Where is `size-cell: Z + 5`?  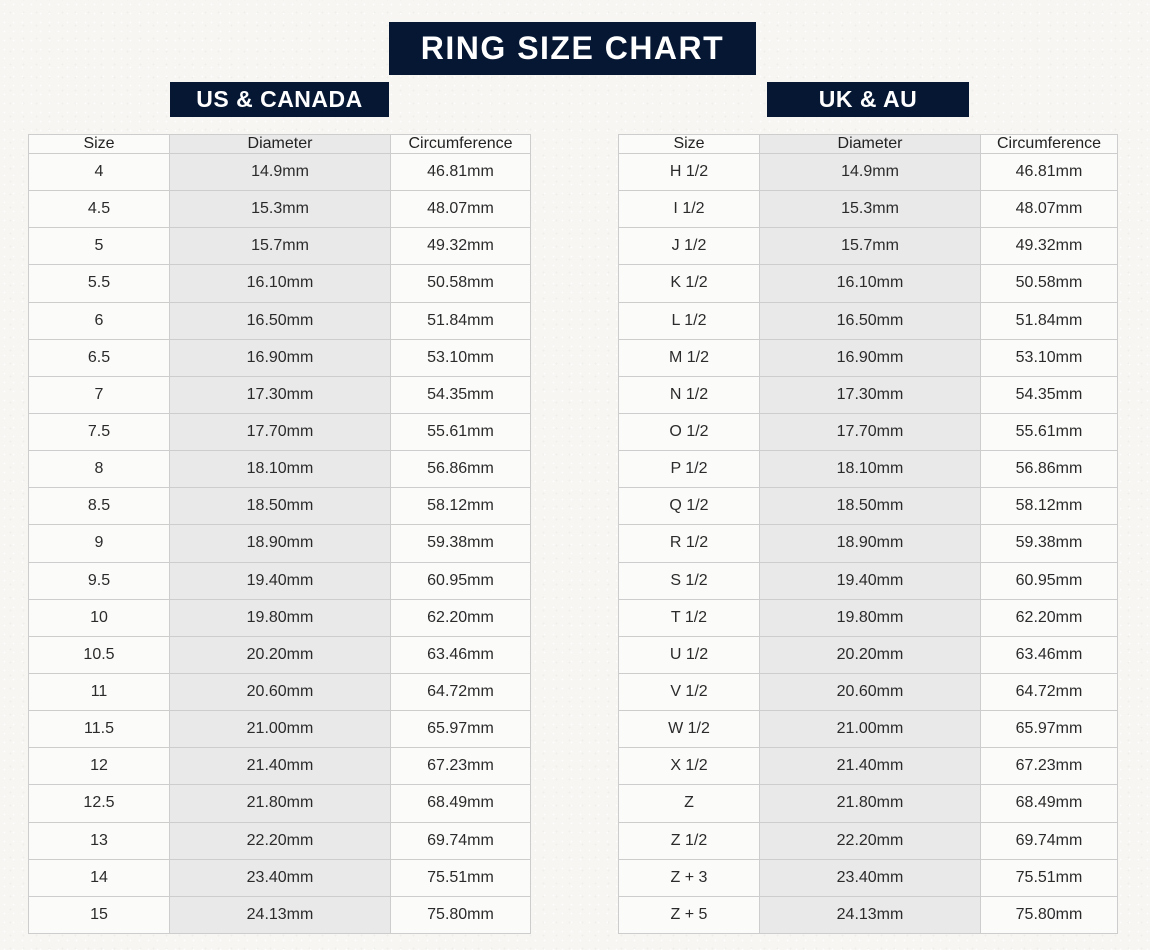
size-cell: Z + 5 is located at coordinates (689, 915).